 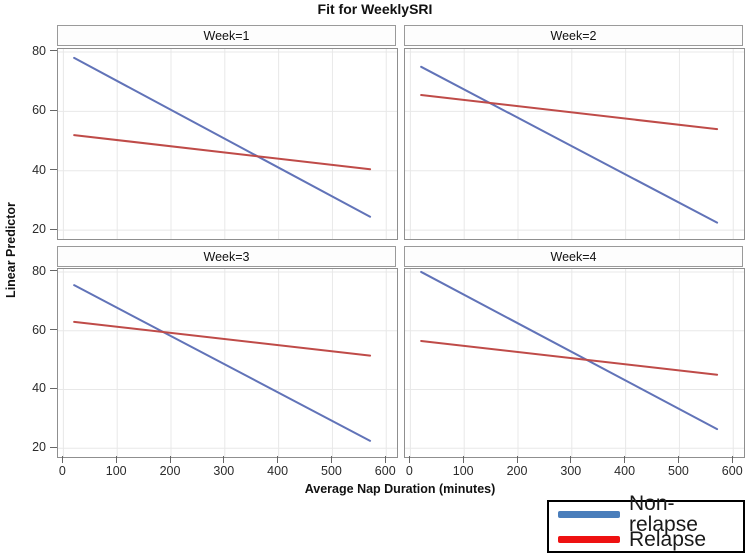 I want to click on legend-label: Non-relapse, so click(x=663, y=514).